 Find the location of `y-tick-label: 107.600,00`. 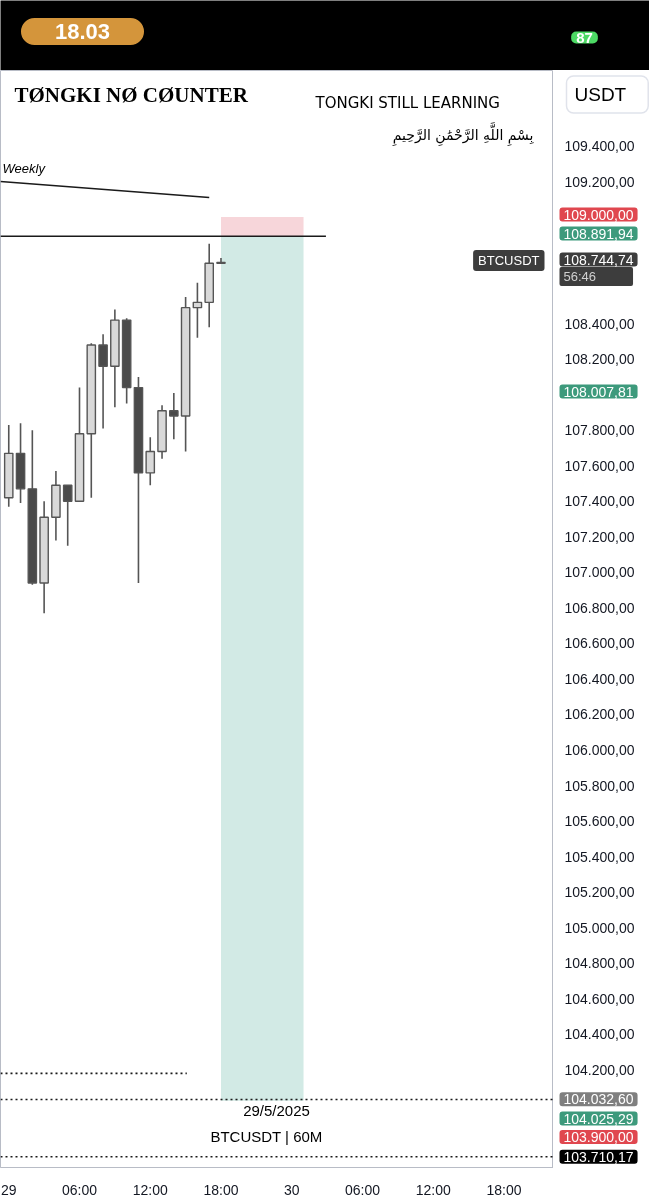

y-tick-label: 107.600,00 is located at coordinates (599, 465).